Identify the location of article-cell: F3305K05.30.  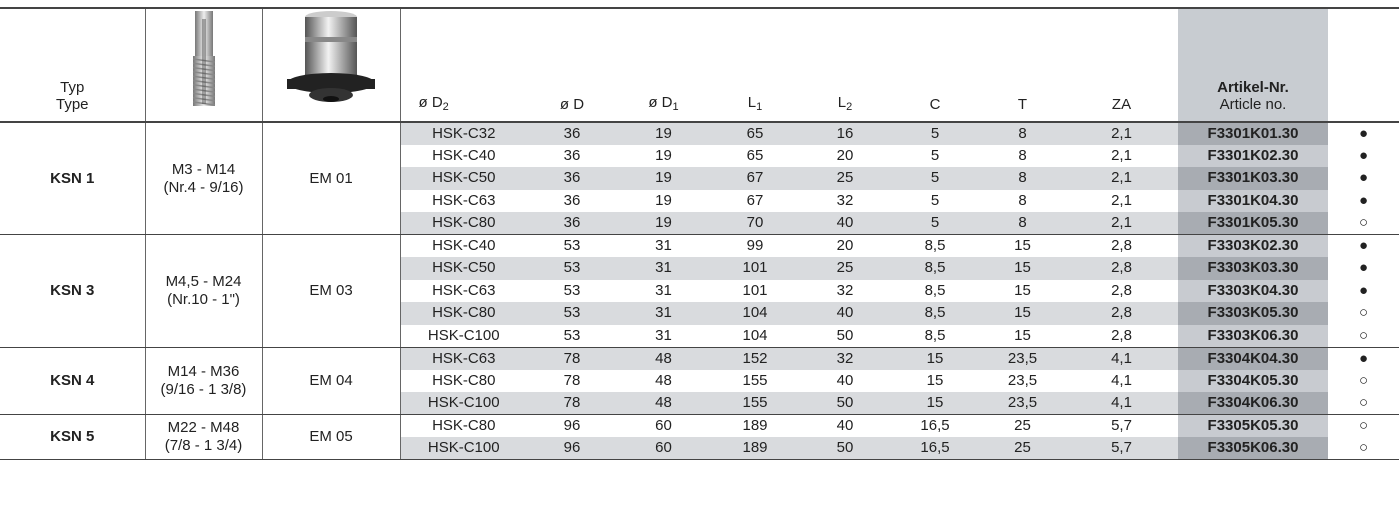
(1253, 425).